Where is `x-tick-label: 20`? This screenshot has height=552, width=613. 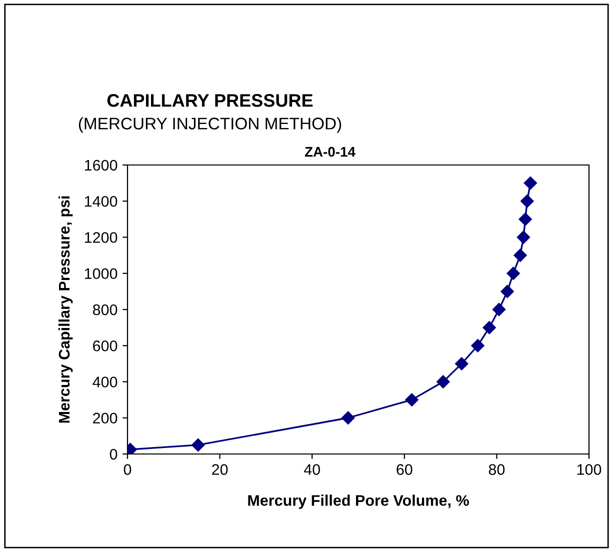
x-tick-label: 20 is located at coordinates (220, 469).